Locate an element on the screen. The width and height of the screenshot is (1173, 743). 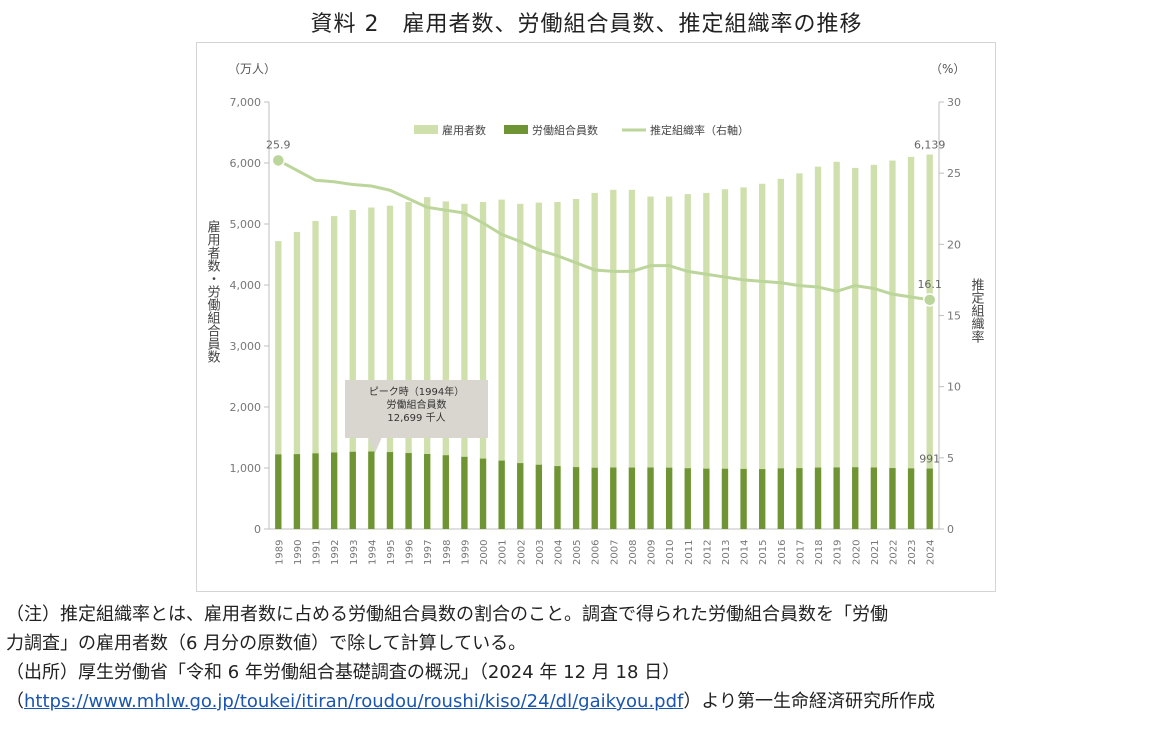
x-tick-label: 2006 is located at coordinates (596, 552).